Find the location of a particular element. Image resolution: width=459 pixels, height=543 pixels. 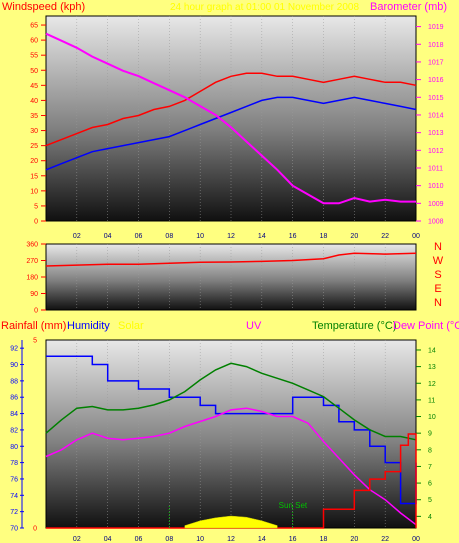

solar-label: Solar is located at coordinates (131, 326).